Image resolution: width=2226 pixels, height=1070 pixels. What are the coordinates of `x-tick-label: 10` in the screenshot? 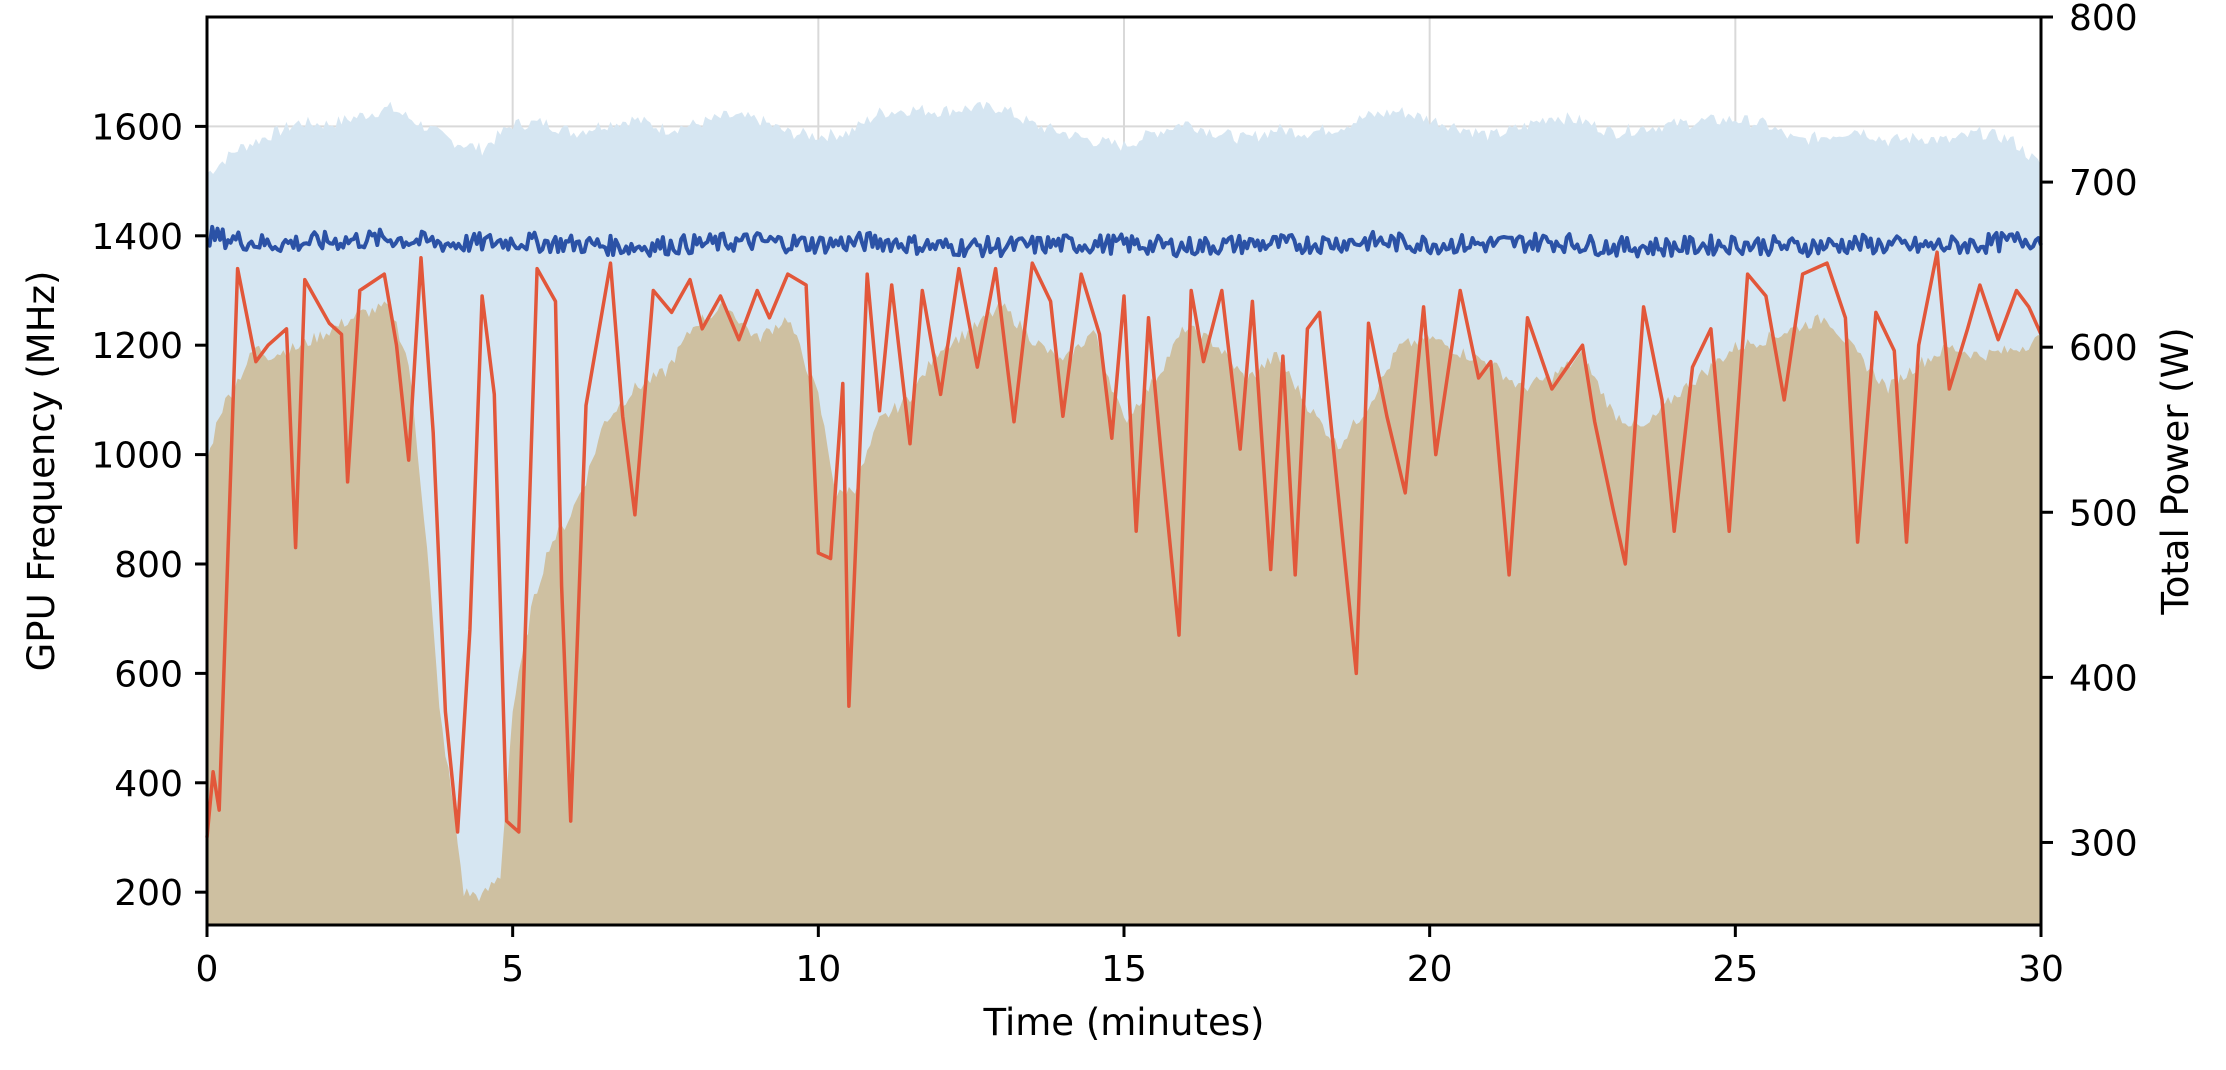 It's located at (818, 969).